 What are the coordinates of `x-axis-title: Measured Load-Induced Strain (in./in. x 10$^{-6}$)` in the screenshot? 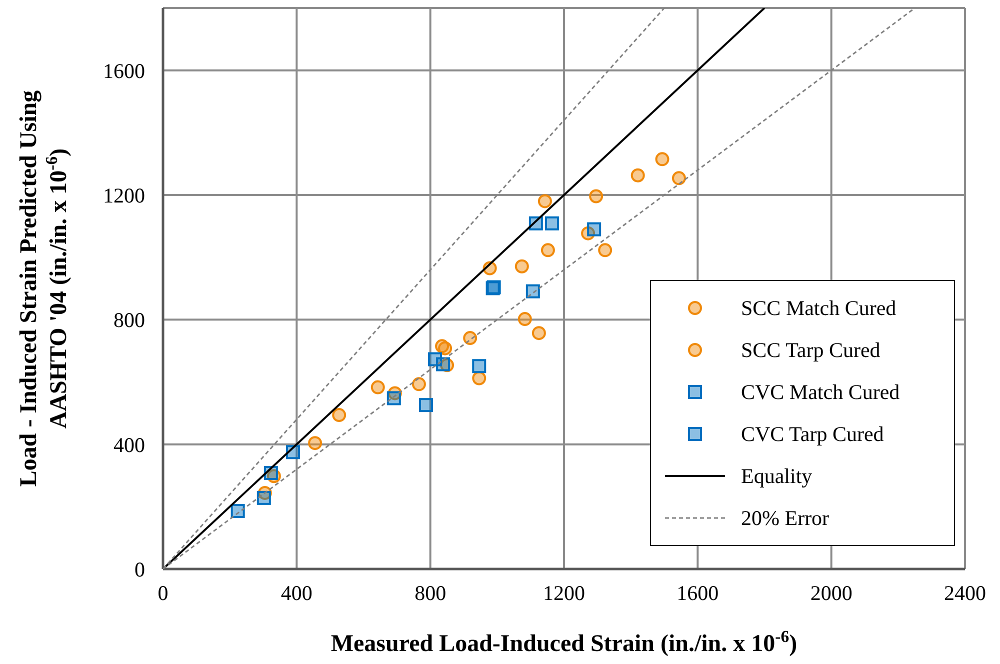 It's located at (564, 641).